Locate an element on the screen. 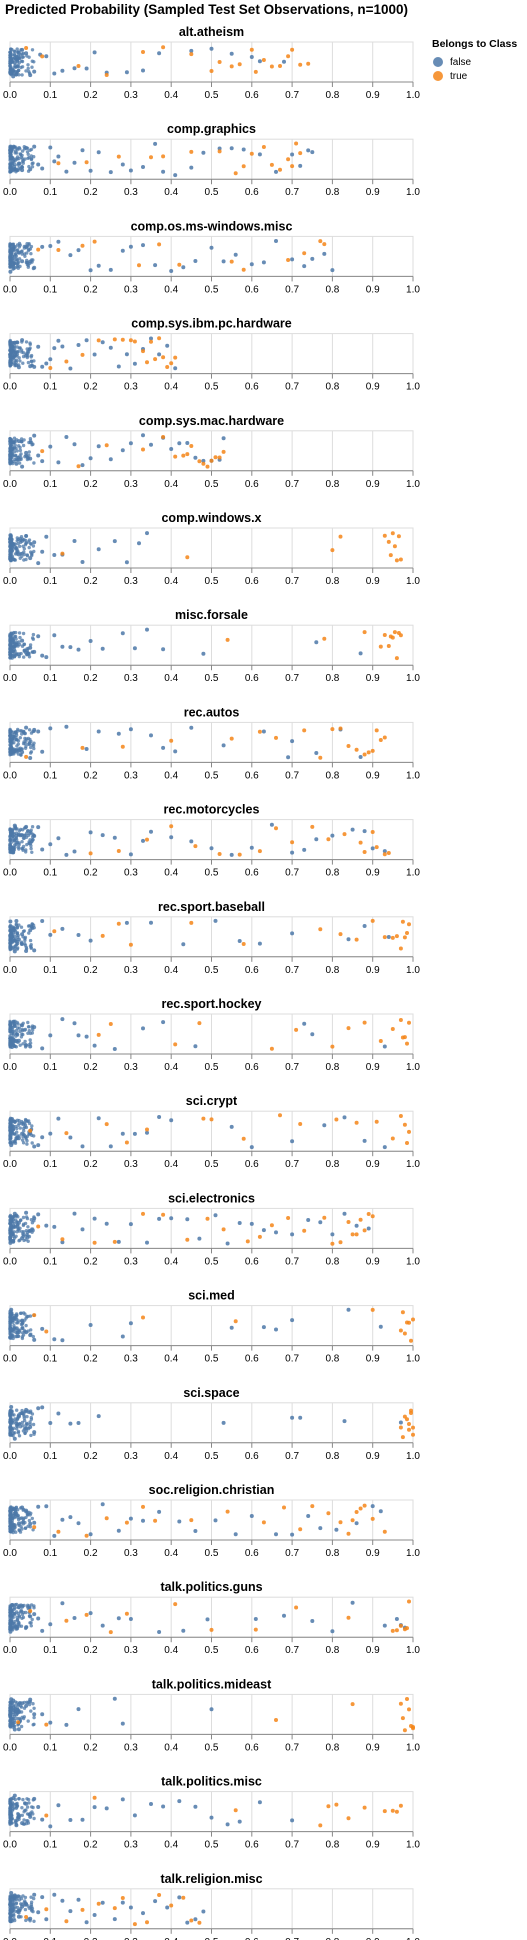 The height and width of the screenshot is (1940, 527). tick-label: 0.2 is located at coordinates (91, 484).